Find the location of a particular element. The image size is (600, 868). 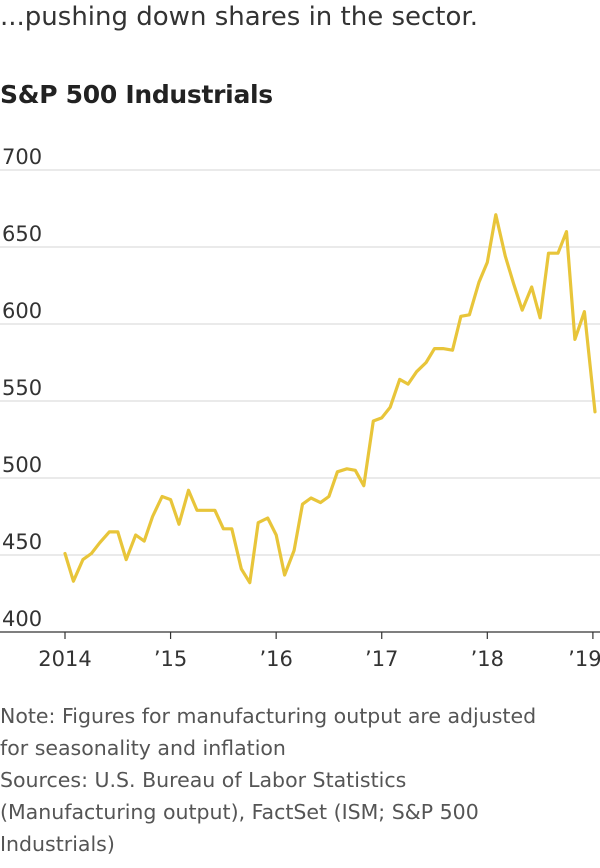

x-tick-label: ’18 is located at coordinates (487, 659).